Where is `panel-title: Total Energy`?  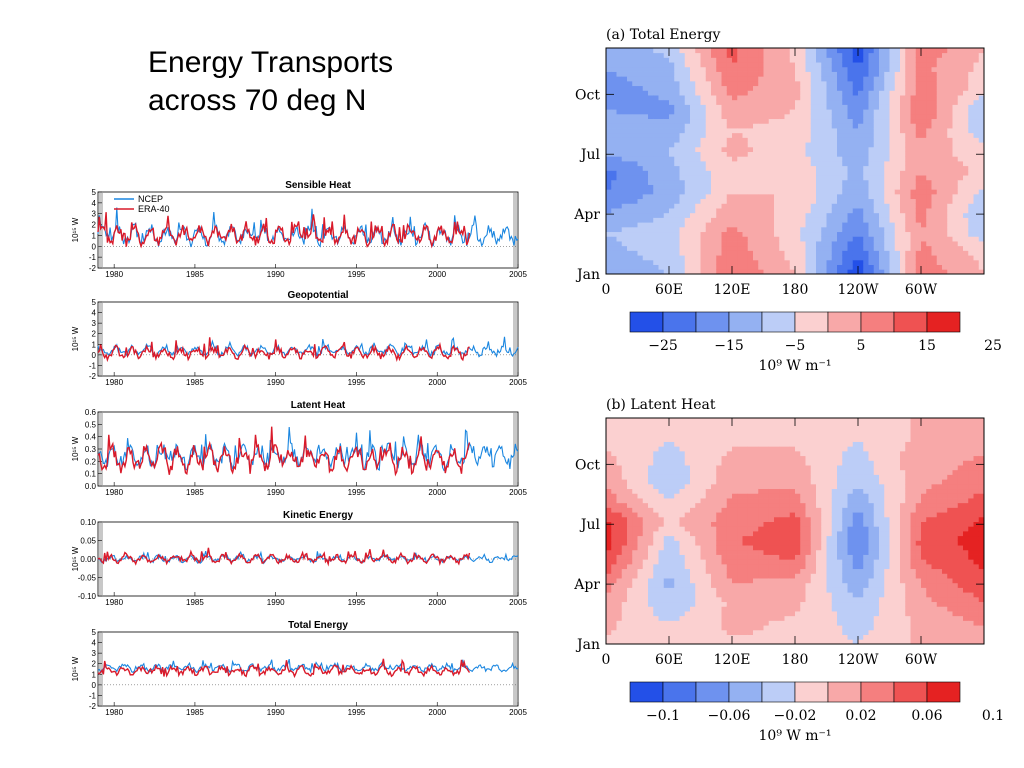
panel-title: Total Energy is located at coordinates (318, 625).